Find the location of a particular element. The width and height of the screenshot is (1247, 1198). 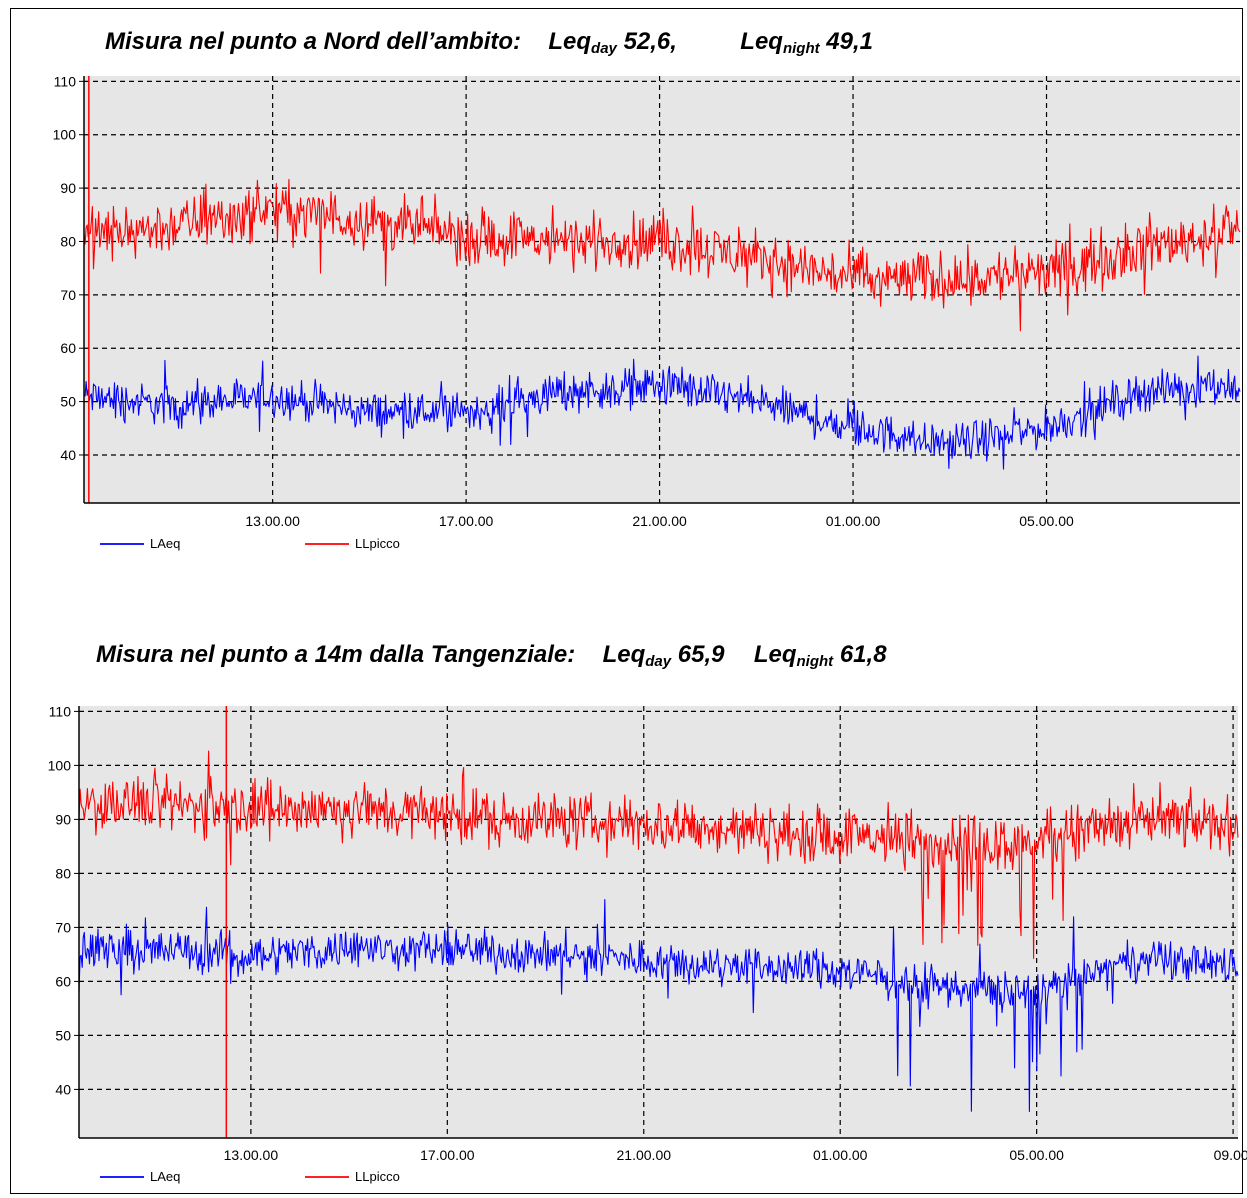

chart-2-ytick-label-40: 40 is located at coordinates (63, 1089).